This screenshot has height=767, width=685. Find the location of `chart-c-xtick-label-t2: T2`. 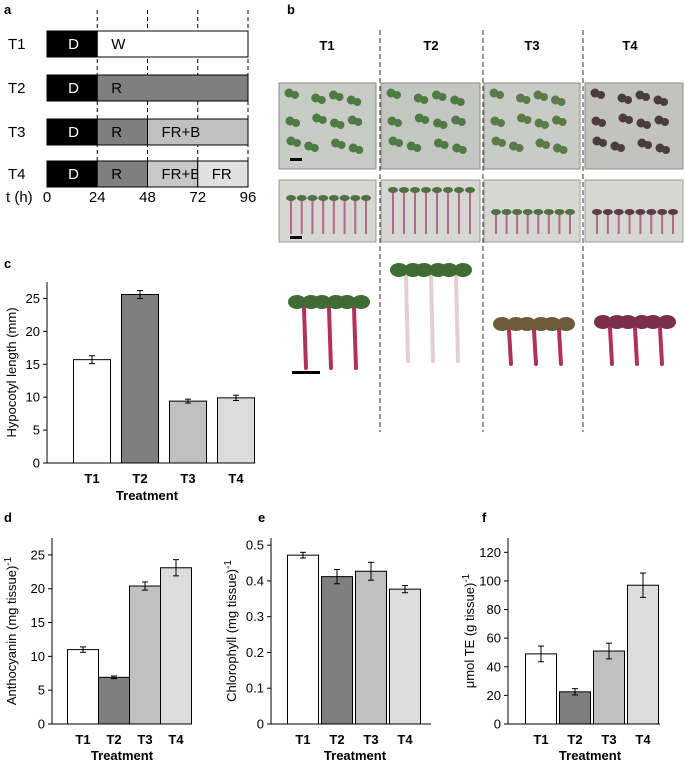

chart-c-xtick-label-t2: T2 is located at coordinates (139, 478).